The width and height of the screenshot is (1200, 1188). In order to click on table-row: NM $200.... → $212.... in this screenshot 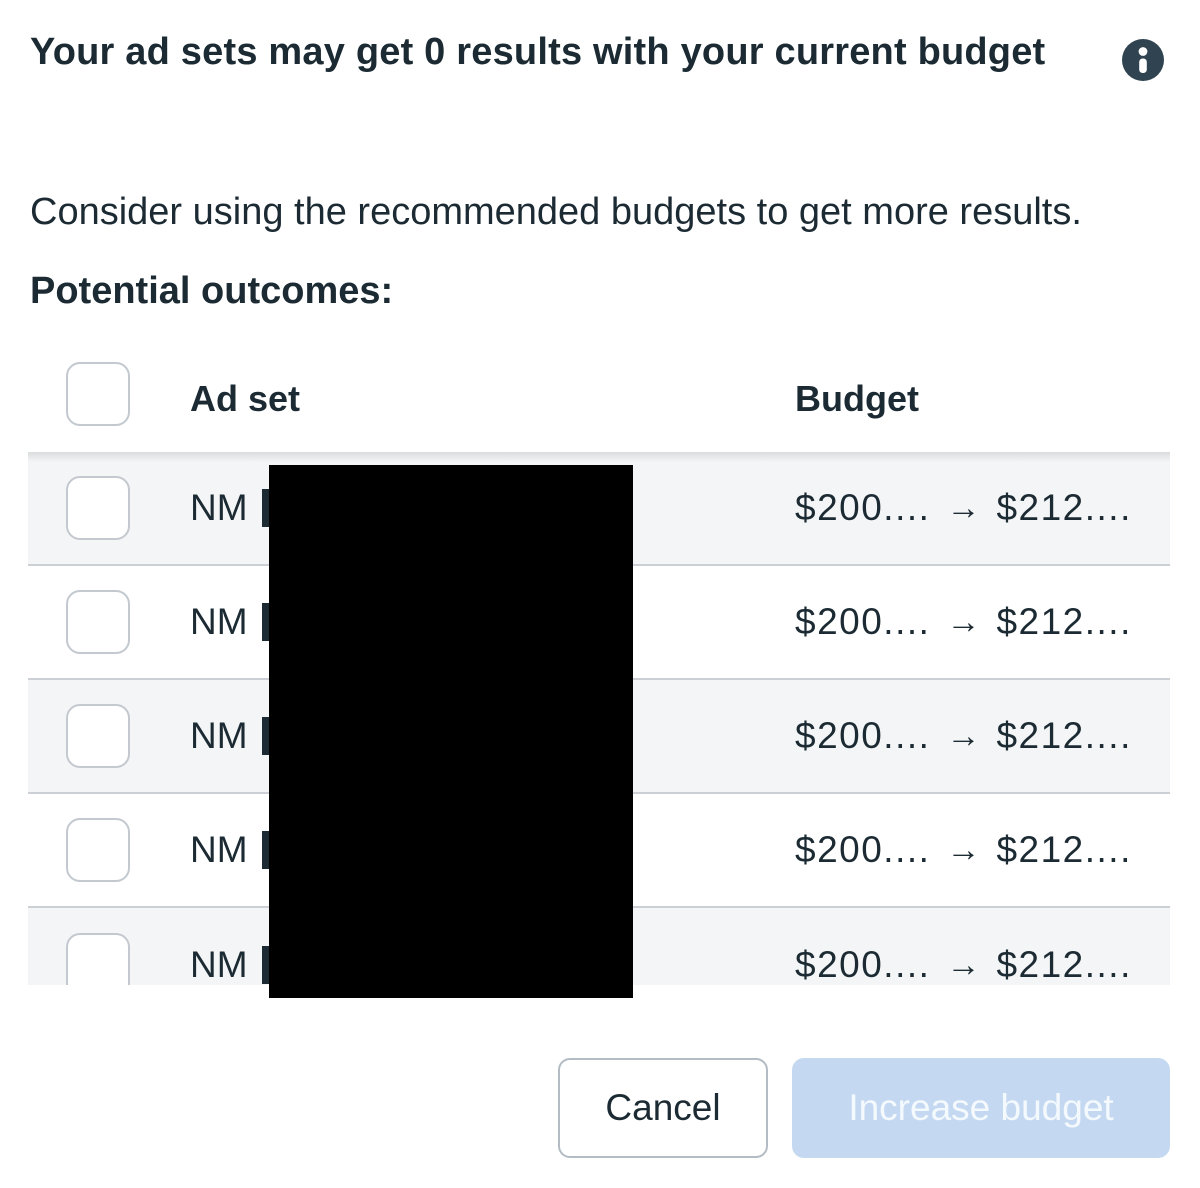, I will do `click(599, 623)`.